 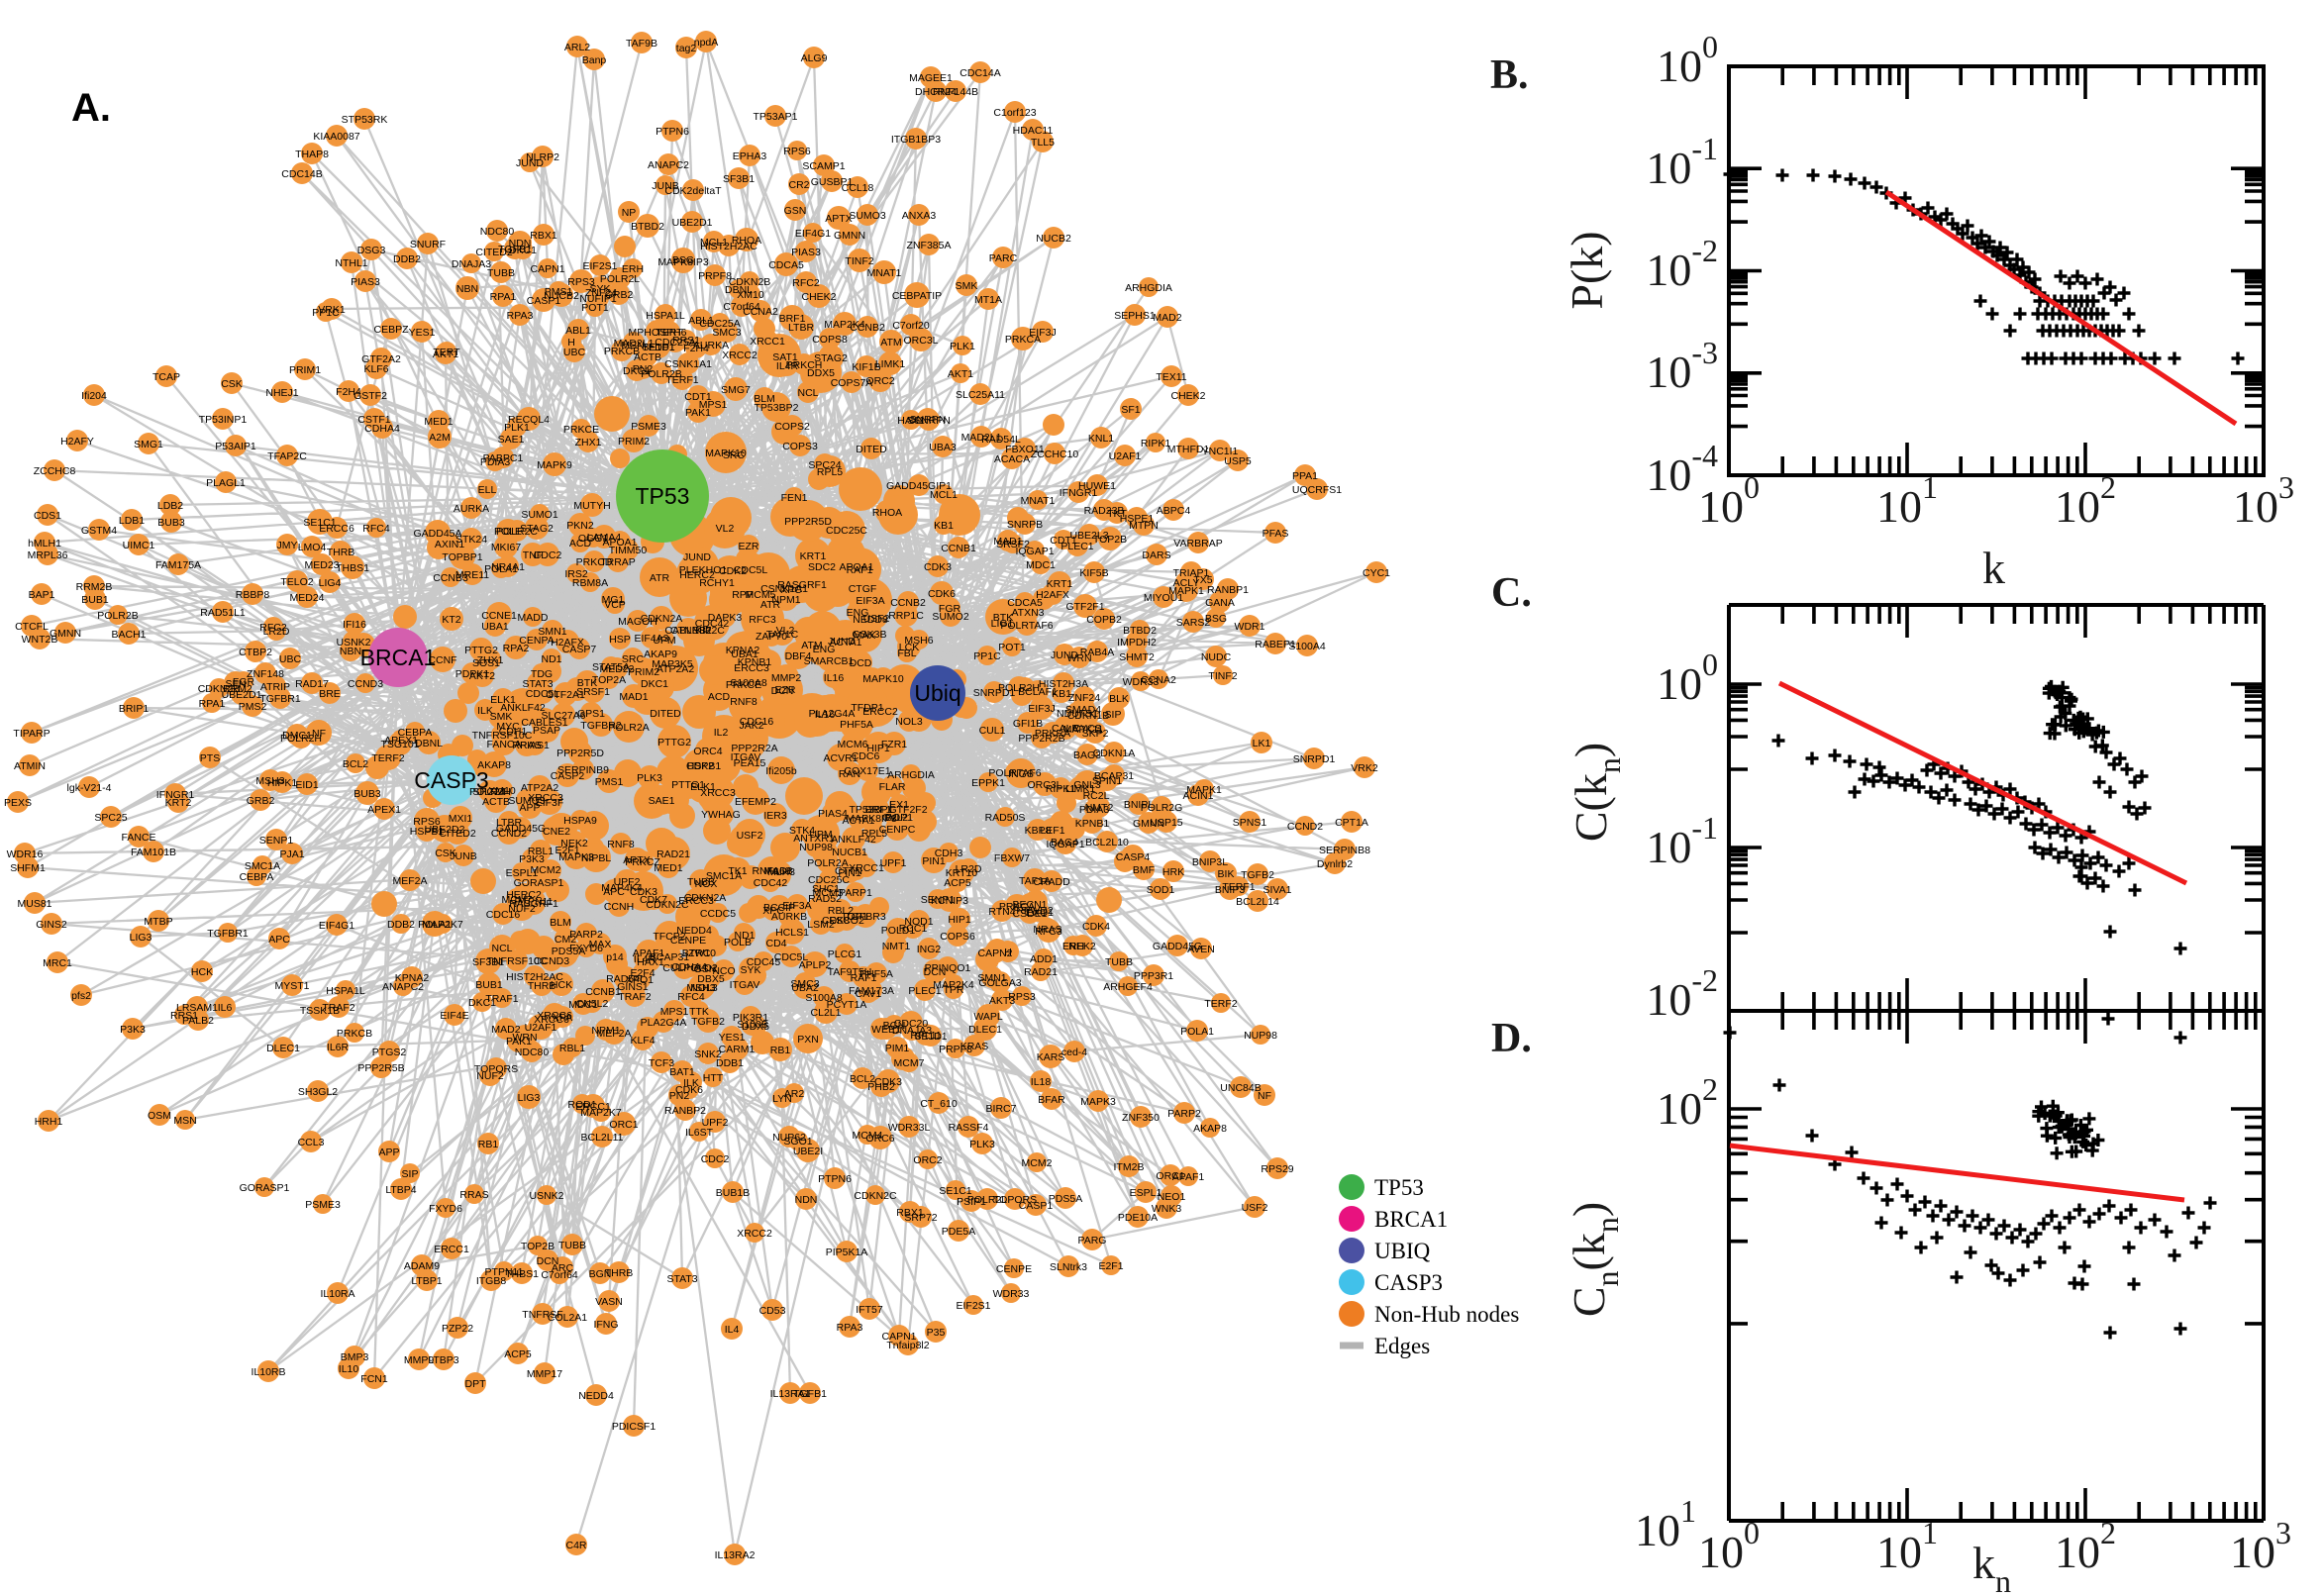 I want to click on svg-text: CDH3, so click(x=949, y=853).